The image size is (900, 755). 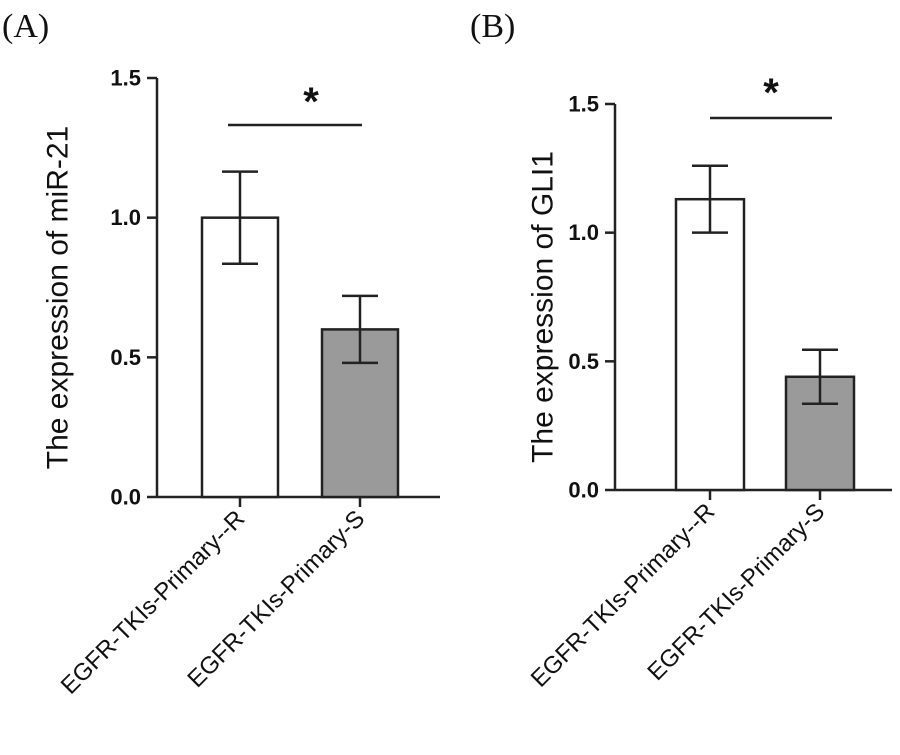 I want to click on significance-star-b: *, so click(x=771, y=93).